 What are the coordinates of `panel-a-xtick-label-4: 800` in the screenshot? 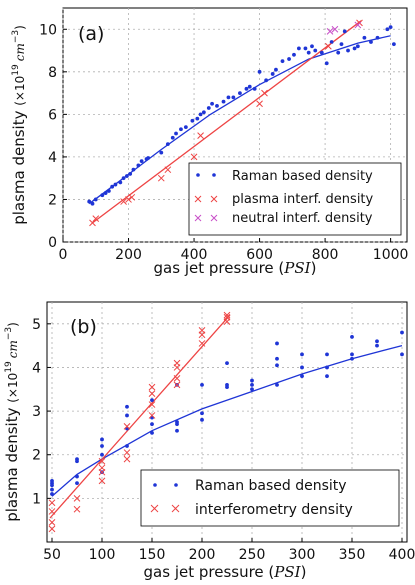 It's located at (325, 255).